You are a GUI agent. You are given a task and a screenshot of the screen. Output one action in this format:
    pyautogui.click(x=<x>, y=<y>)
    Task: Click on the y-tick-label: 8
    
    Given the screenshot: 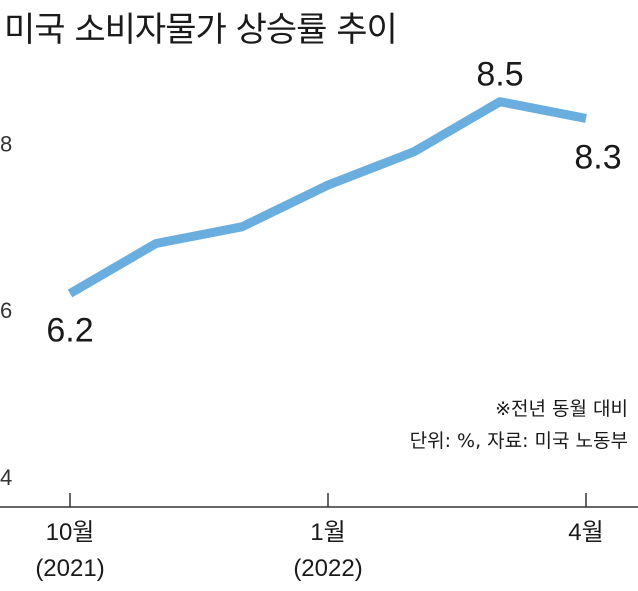 What is the action you would take?
    pyautogui.click(x=6, y=143)
    